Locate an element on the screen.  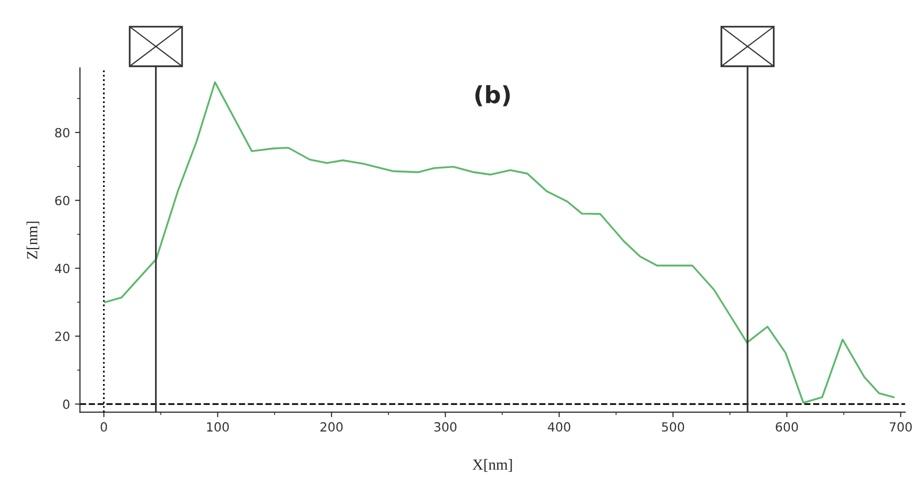
x-tick-label: 600 is located at coordinates (787, 427).